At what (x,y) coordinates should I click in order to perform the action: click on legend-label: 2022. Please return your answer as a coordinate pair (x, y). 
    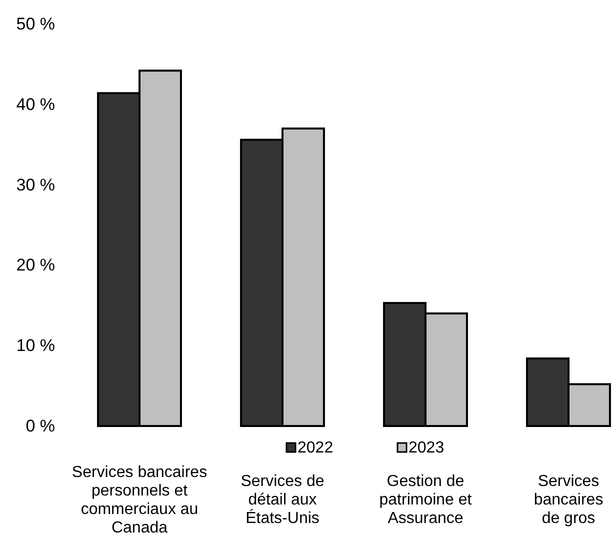
    Looking at the image, I should click on (316, 448).